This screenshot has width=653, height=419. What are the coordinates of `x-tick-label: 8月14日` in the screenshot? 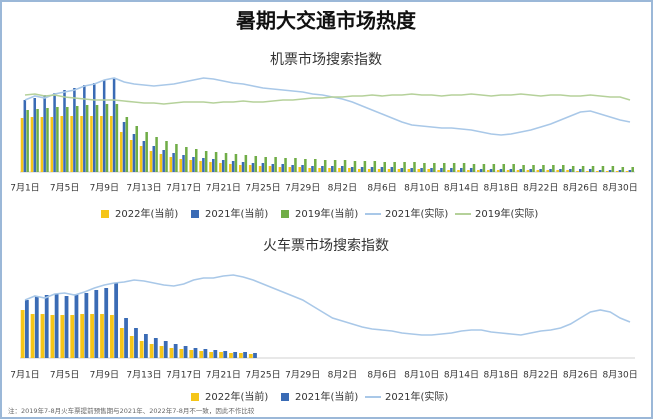 It's located at (461, 375).